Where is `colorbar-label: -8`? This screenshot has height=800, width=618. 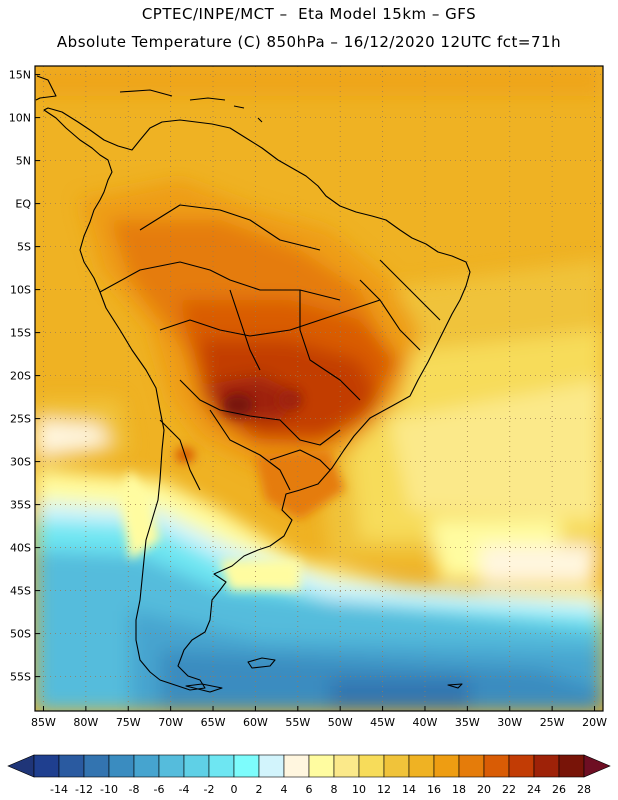
colorbar-label: -8 is located at coordinates (134, 789).